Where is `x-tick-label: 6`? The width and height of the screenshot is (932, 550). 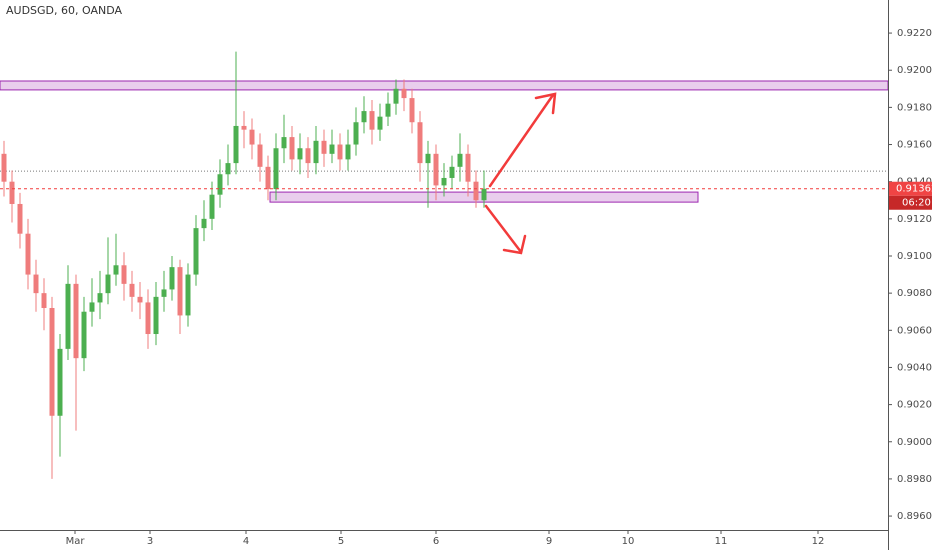
x-tick-label: 6 is located at coordinates (436, 541).